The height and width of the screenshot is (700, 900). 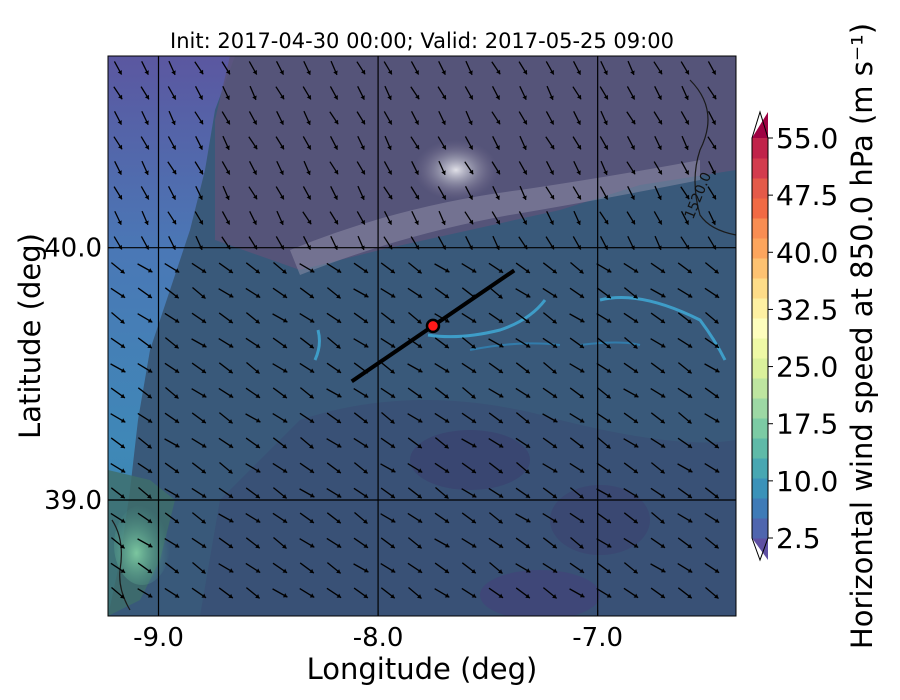 I want to click on colorbar-tick-label: 40.0, so click(x=807, y=252).